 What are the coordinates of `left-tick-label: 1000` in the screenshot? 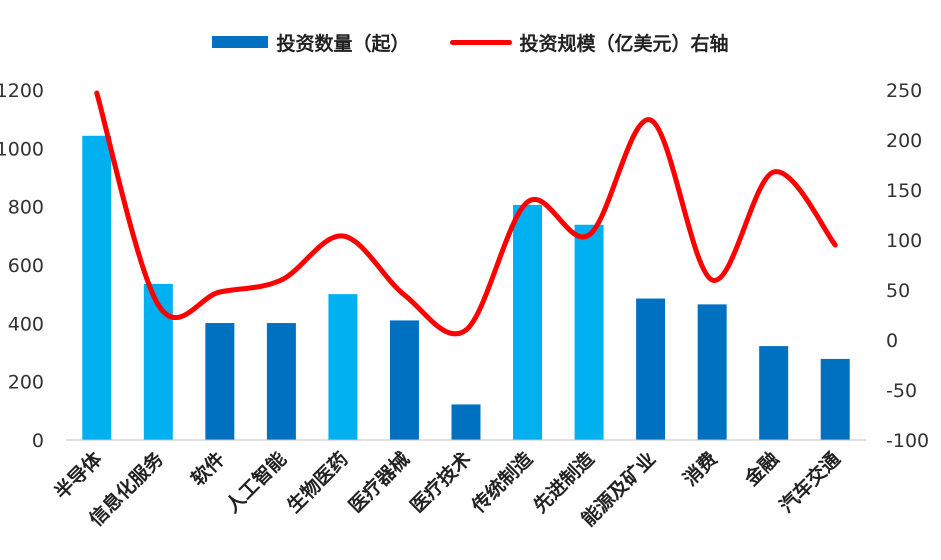 It's located at (22, 149).